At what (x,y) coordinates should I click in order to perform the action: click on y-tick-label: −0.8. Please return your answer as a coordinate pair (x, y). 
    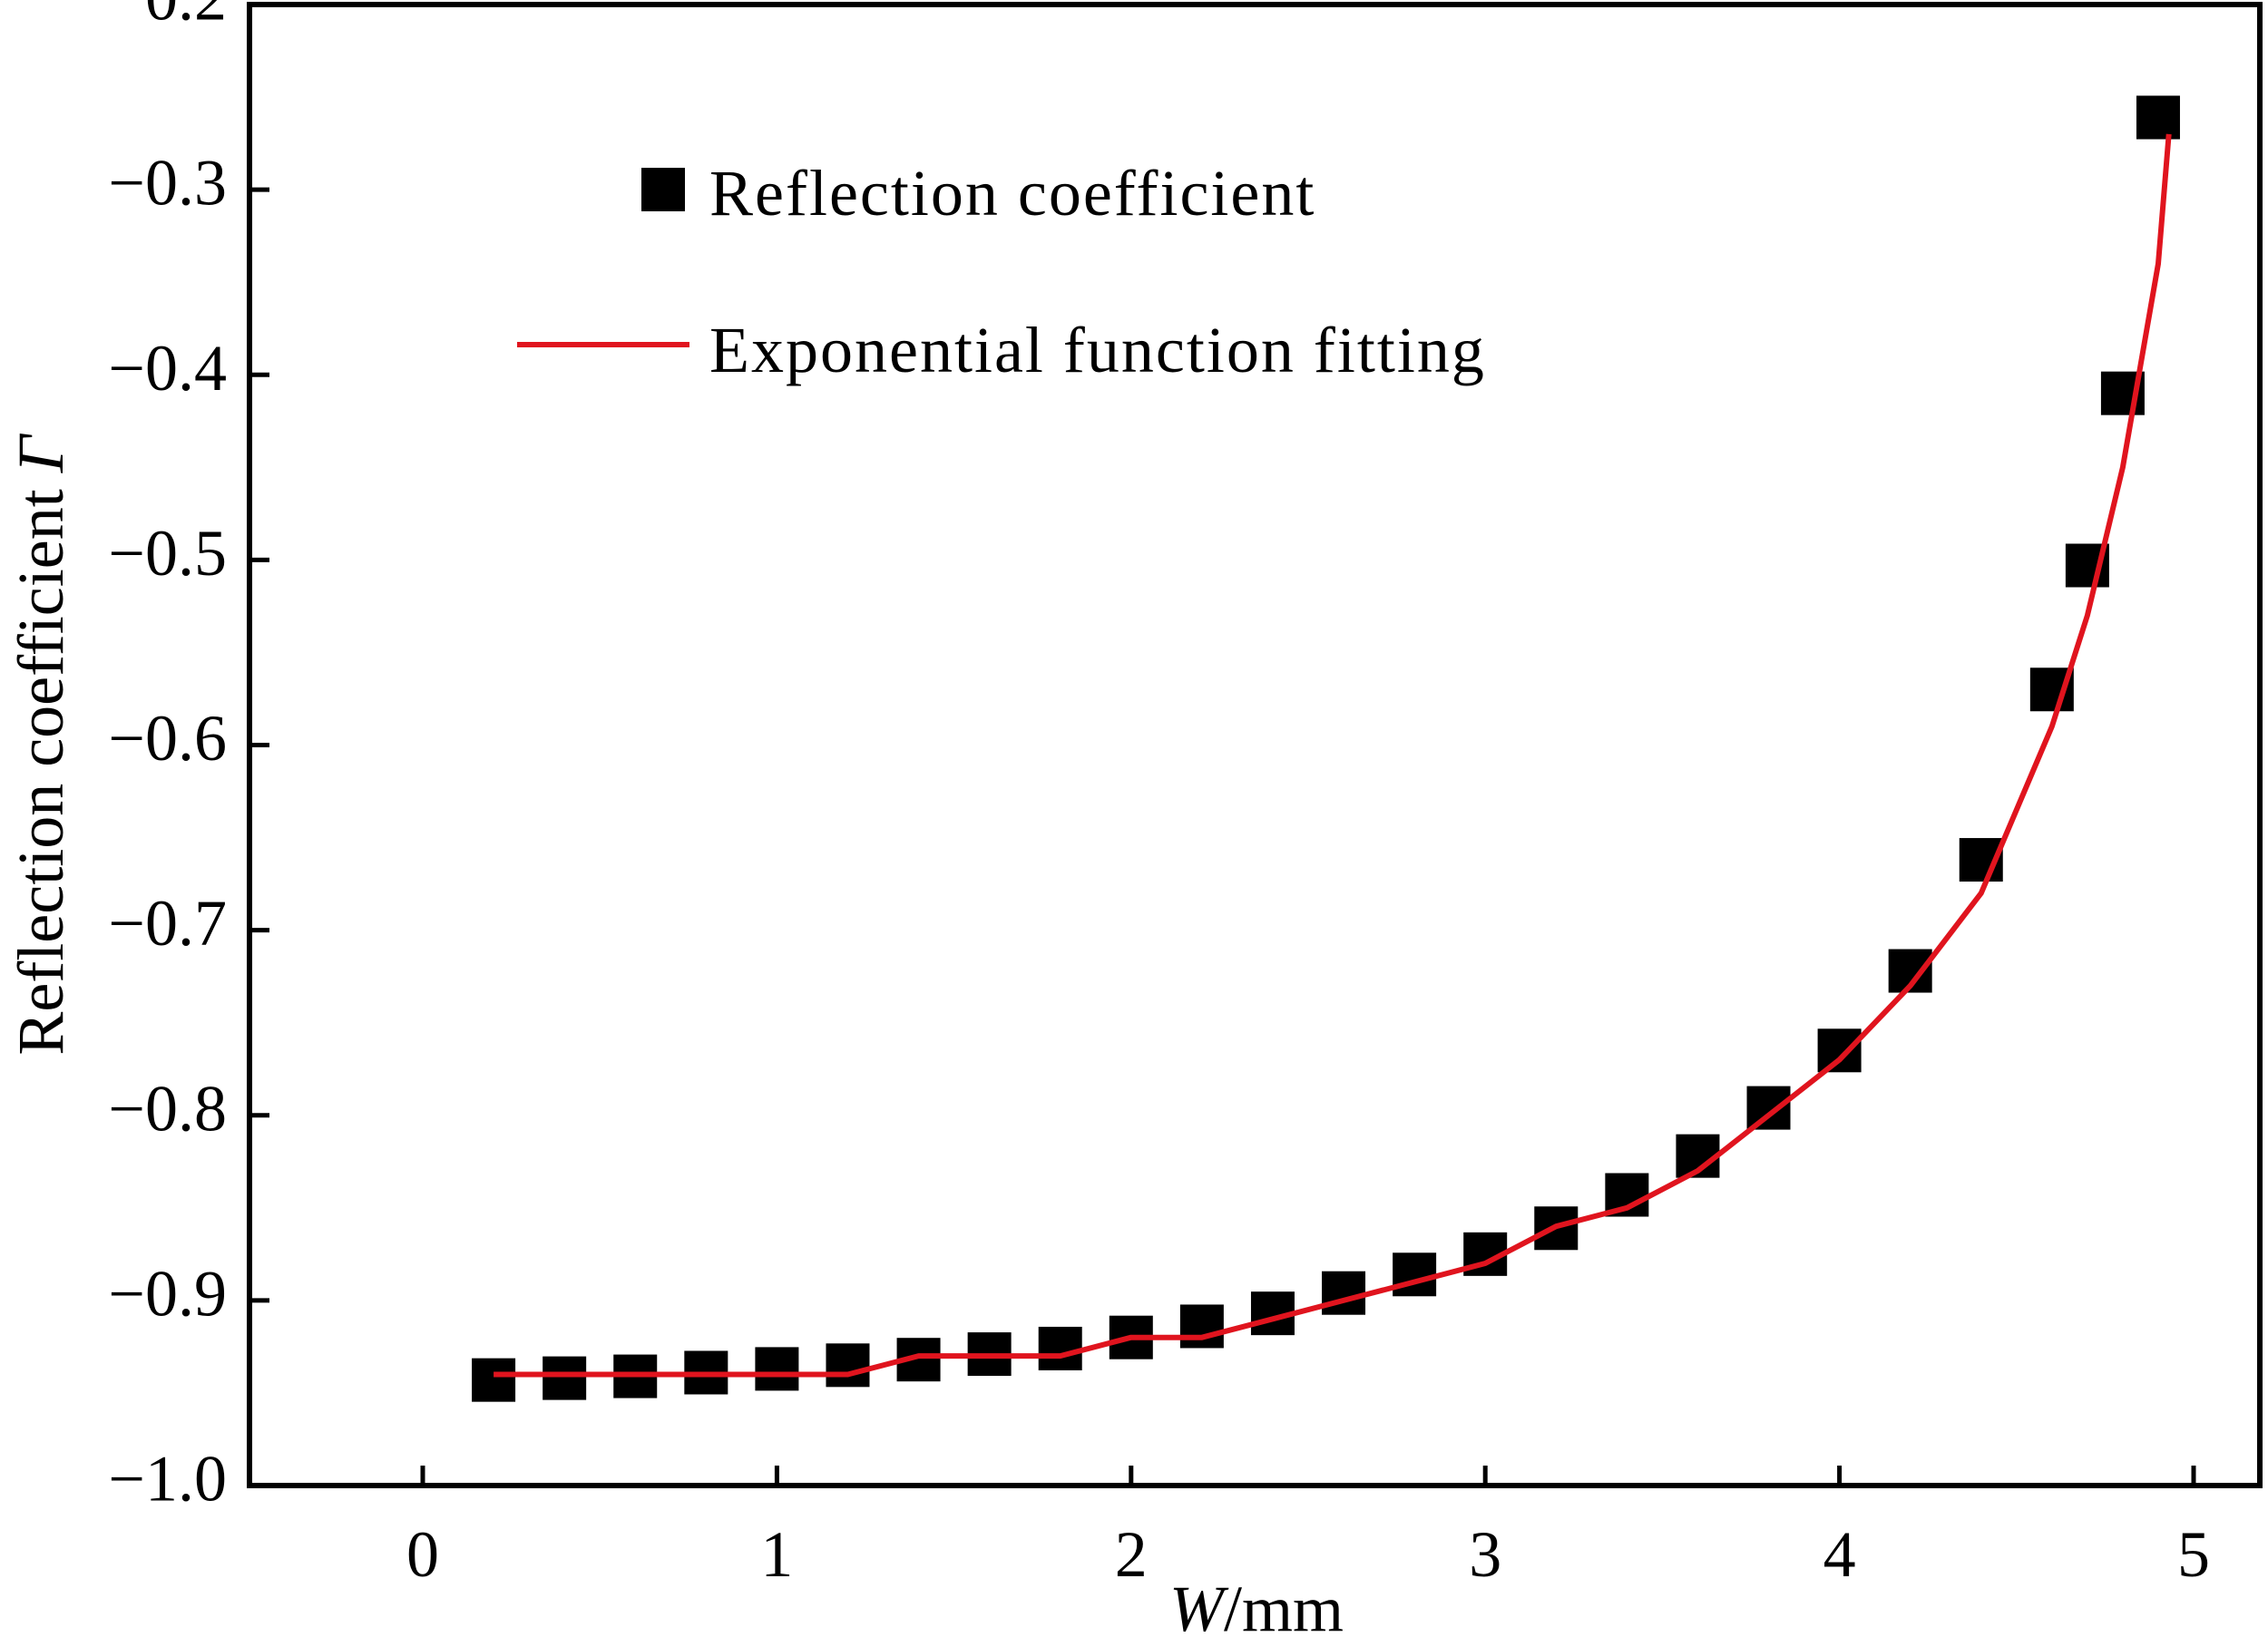
    Looking at the image, I should click on (168, 1108).